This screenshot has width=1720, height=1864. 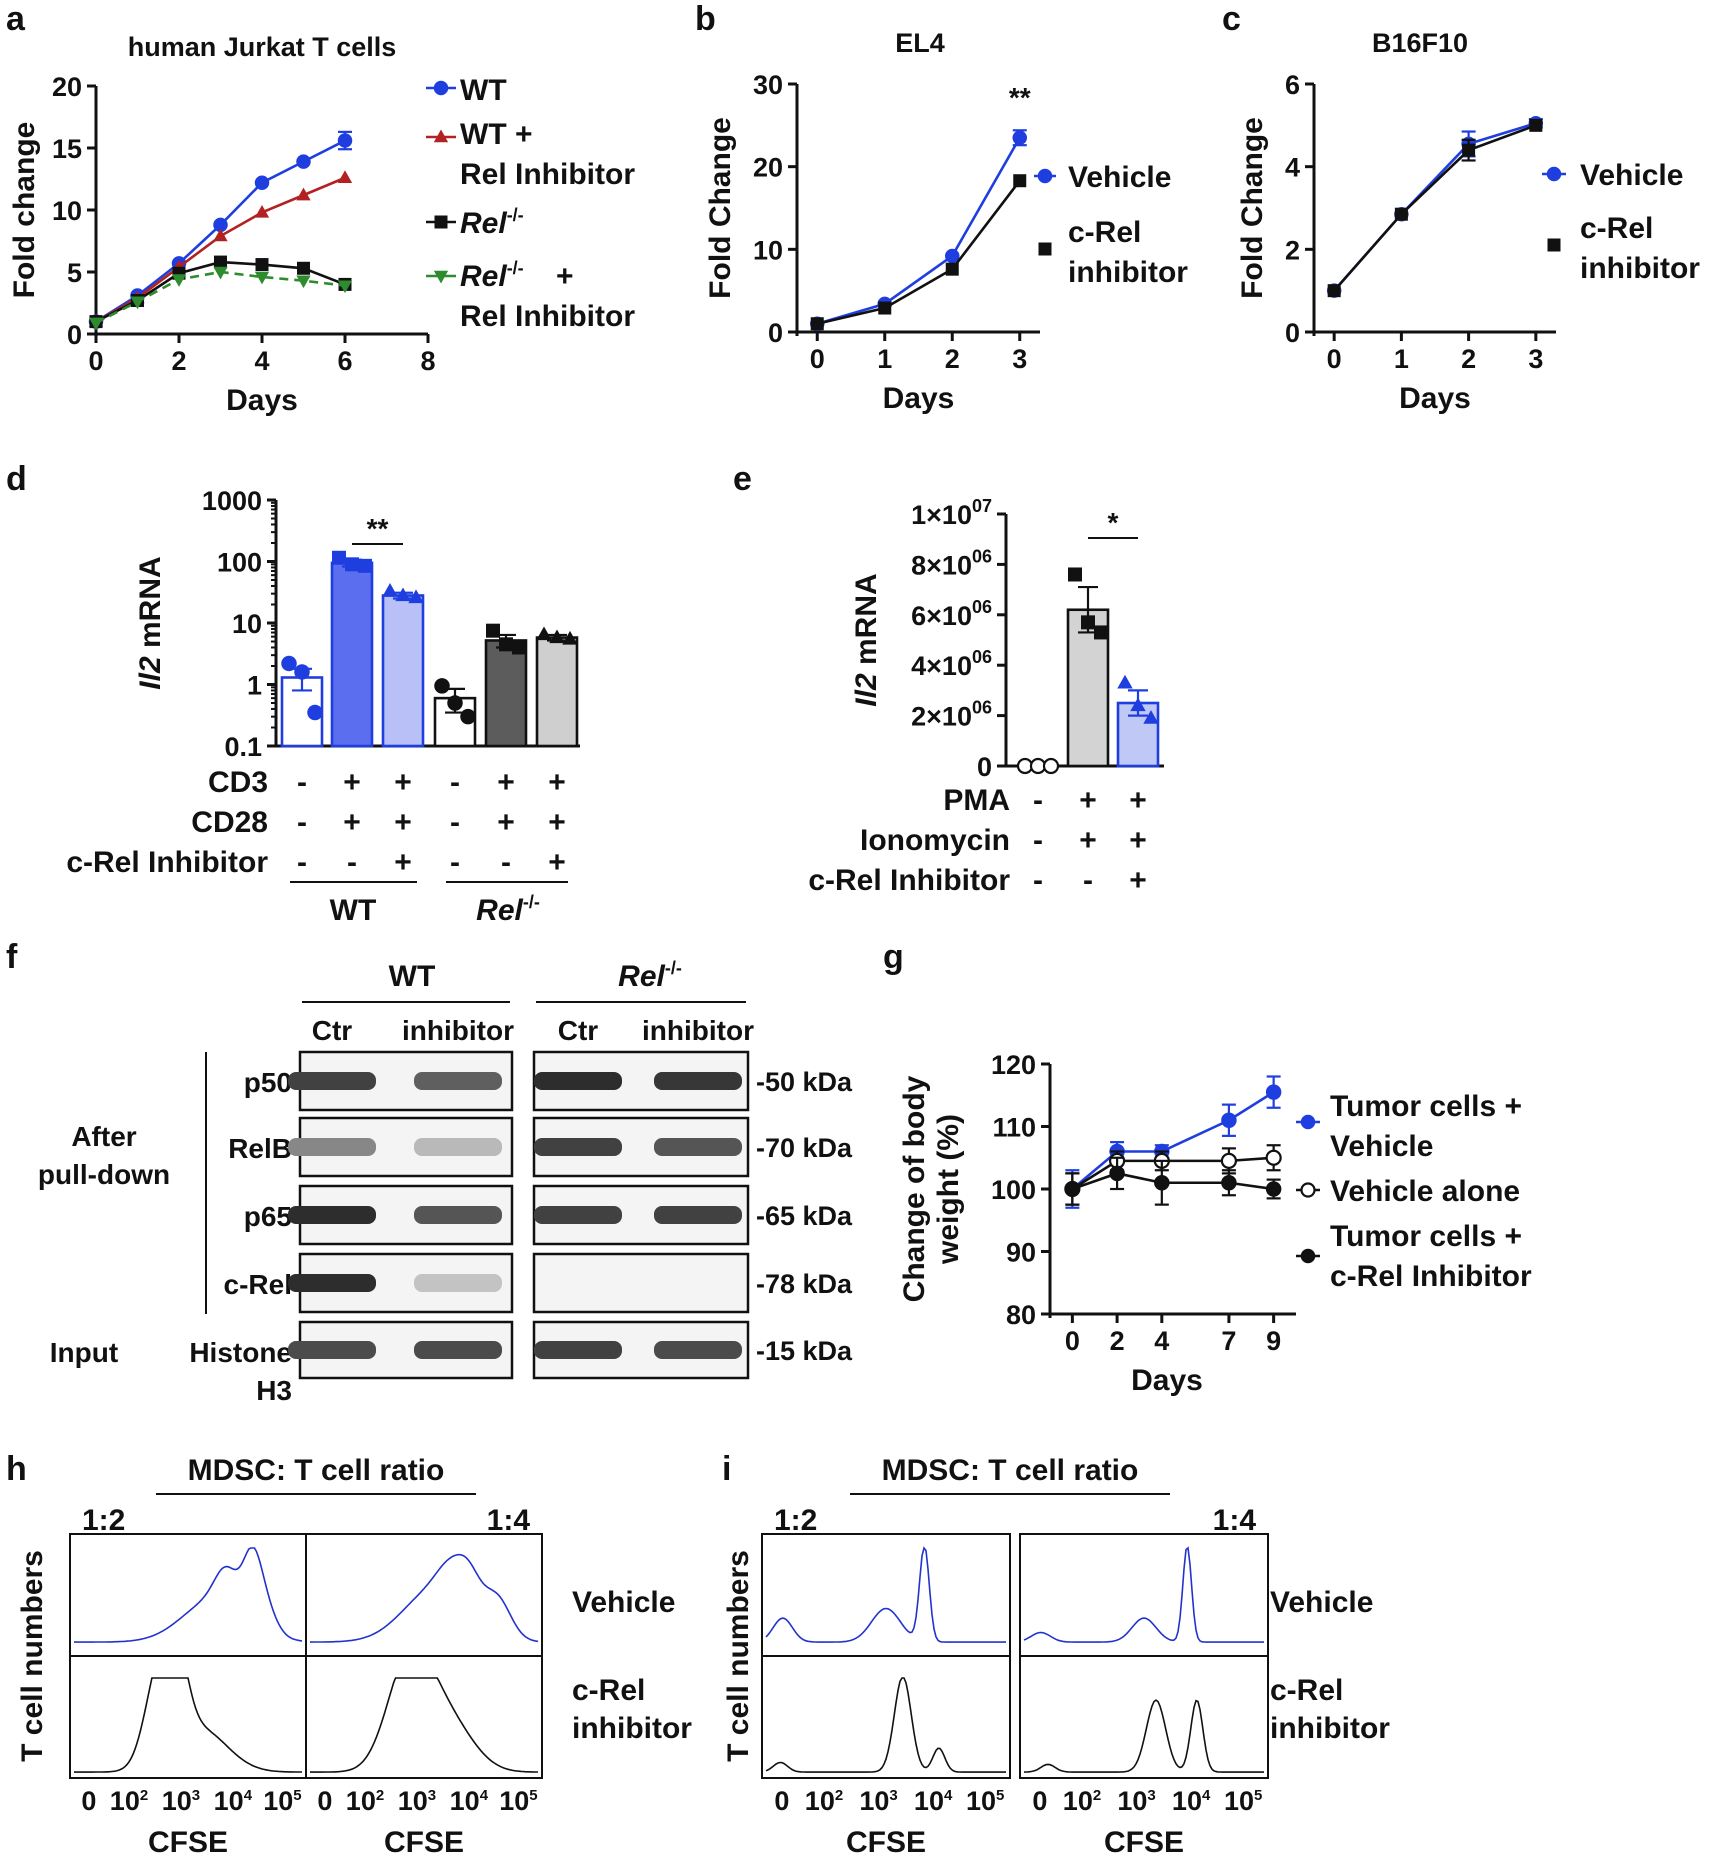 I want to click on ratio-label: 1:2, so click(x=795, y=1520).